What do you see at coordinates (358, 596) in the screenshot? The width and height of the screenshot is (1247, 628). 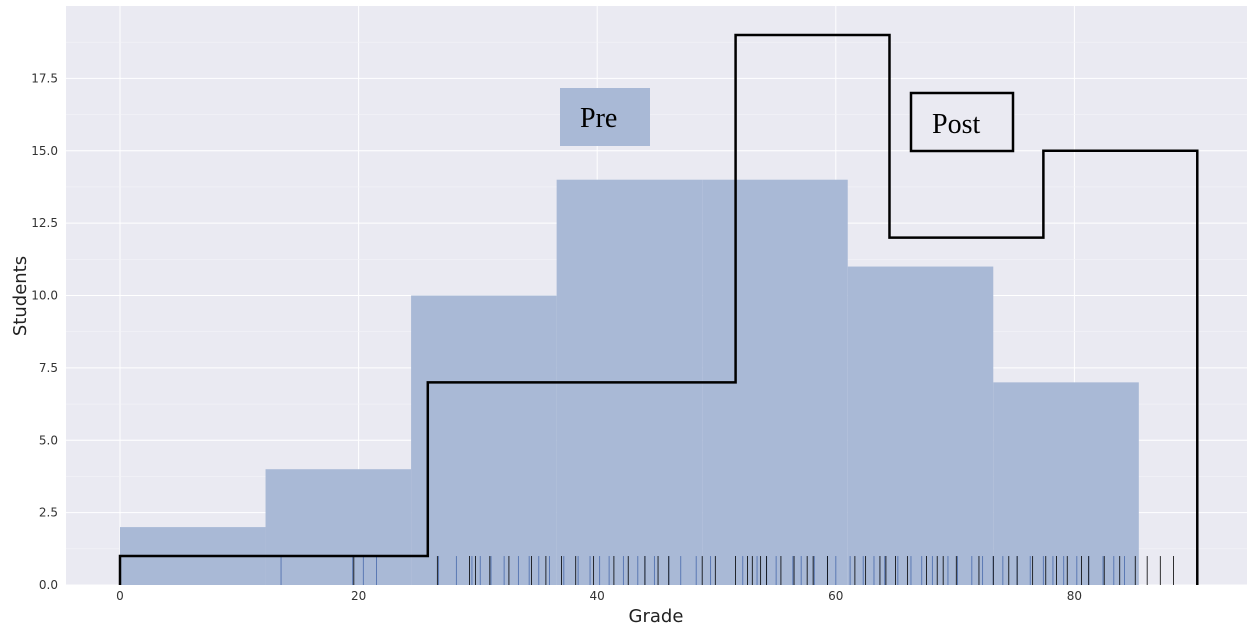 I see `x-tick-label: 20` at bounding box center [358, 596].